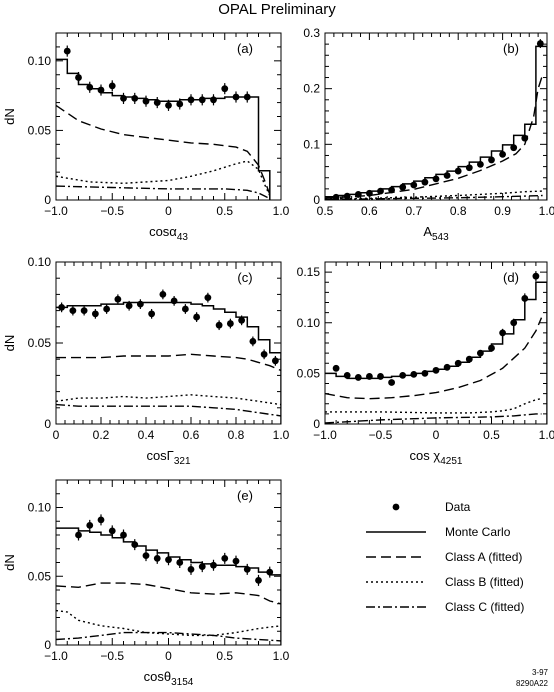 This screenshot has height=692, width=554. I want to click on panel-label: (e), so click(245, 495).